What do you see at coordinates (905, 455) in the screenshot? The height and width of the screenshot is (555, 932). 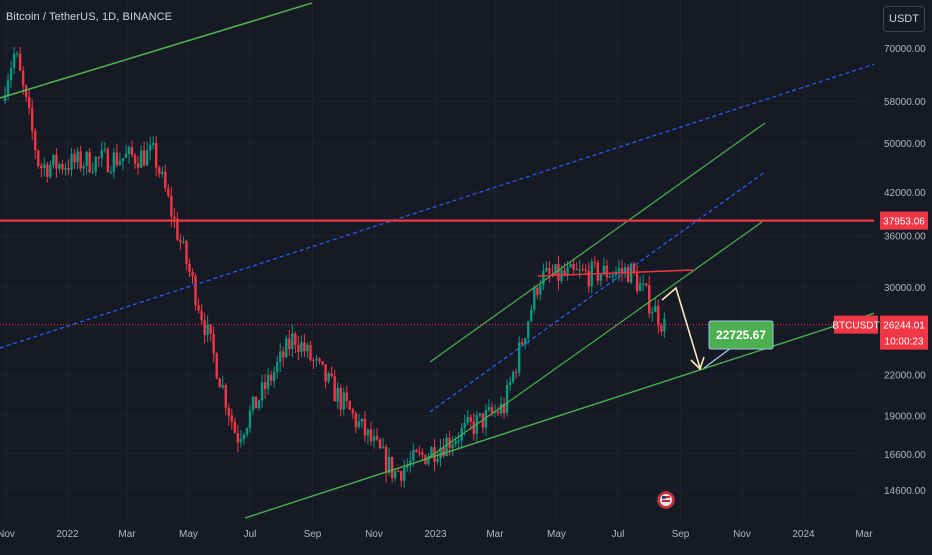 I see `price-tick-label: 16600.00` at bounding box center [905, 455].